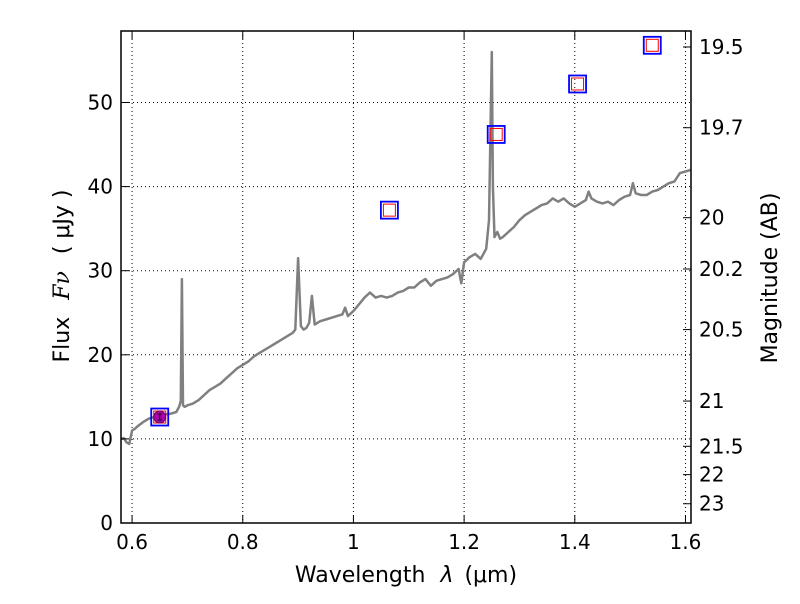 Image resolution: width=800 pixels, height=604 pixels. I want to click on y-axis-label: Flux, so click(62, 340).